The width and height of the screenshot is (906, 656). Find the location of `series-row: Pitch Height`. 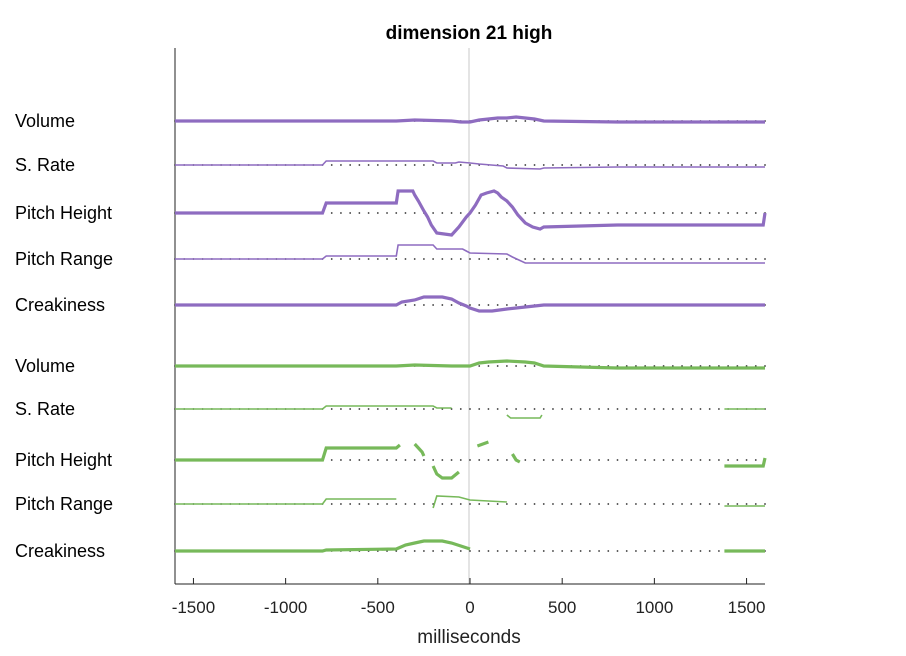

series-row: Pitch Height is located at coordinates (391, 460).